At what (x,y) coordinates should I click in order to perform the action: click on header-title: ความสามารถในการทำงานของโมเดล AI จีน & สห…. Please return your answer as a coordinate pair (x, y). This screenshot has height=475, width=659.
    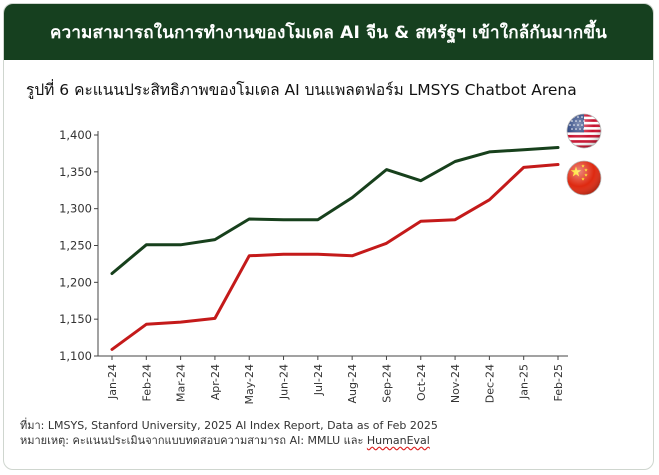
    Looking at the image, I should click on (328, 32).